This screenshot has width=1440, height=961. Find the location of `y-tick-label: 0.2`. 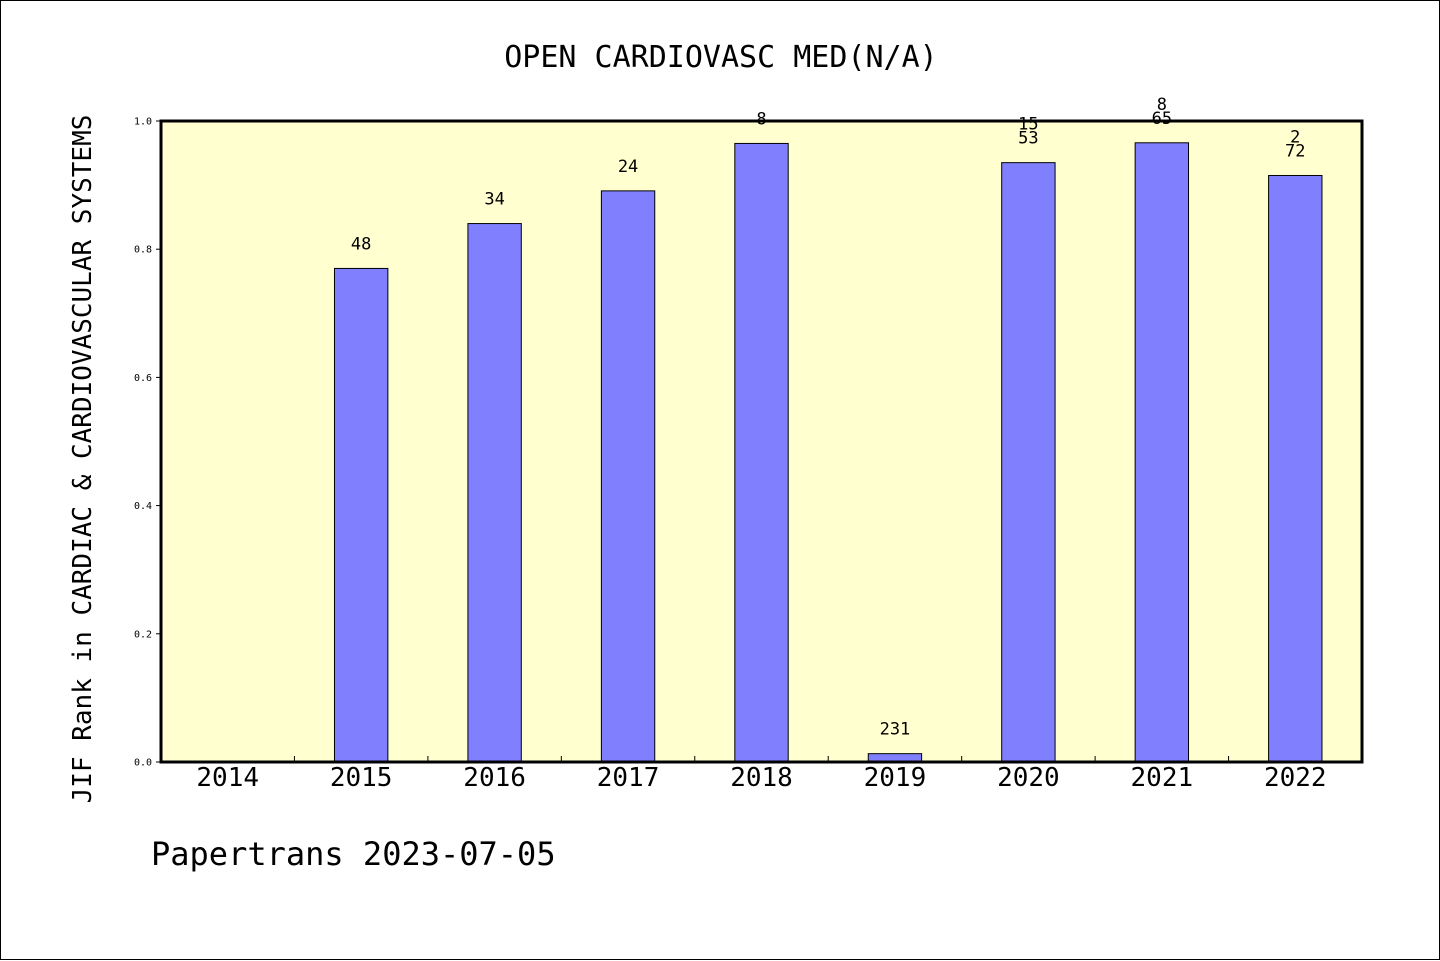

y-tick-label: 0.2 is located at coordinates (143, 634).